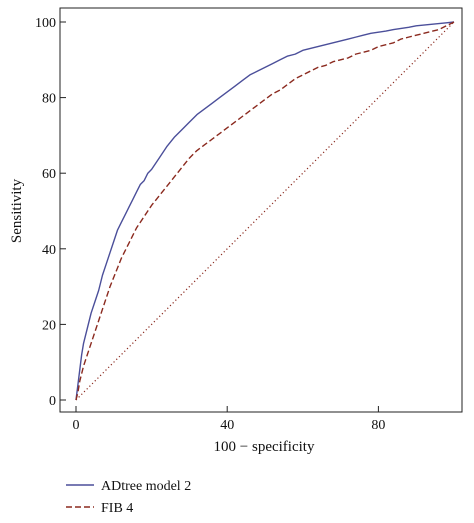  I want to click on y-tick-label: 0, so click(52, 401).